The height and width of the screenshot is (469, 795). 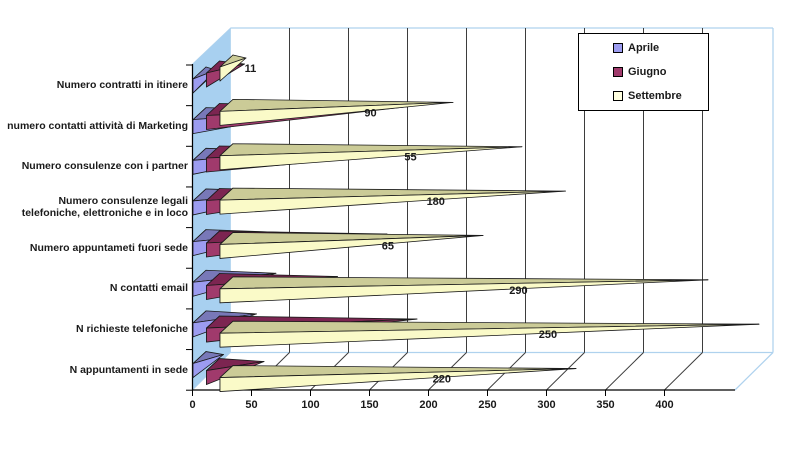 What do you see at coordinates (251, 405) in the screenshot?
I see `x-tick-label-50: 50` at bounding box center [251, 405].